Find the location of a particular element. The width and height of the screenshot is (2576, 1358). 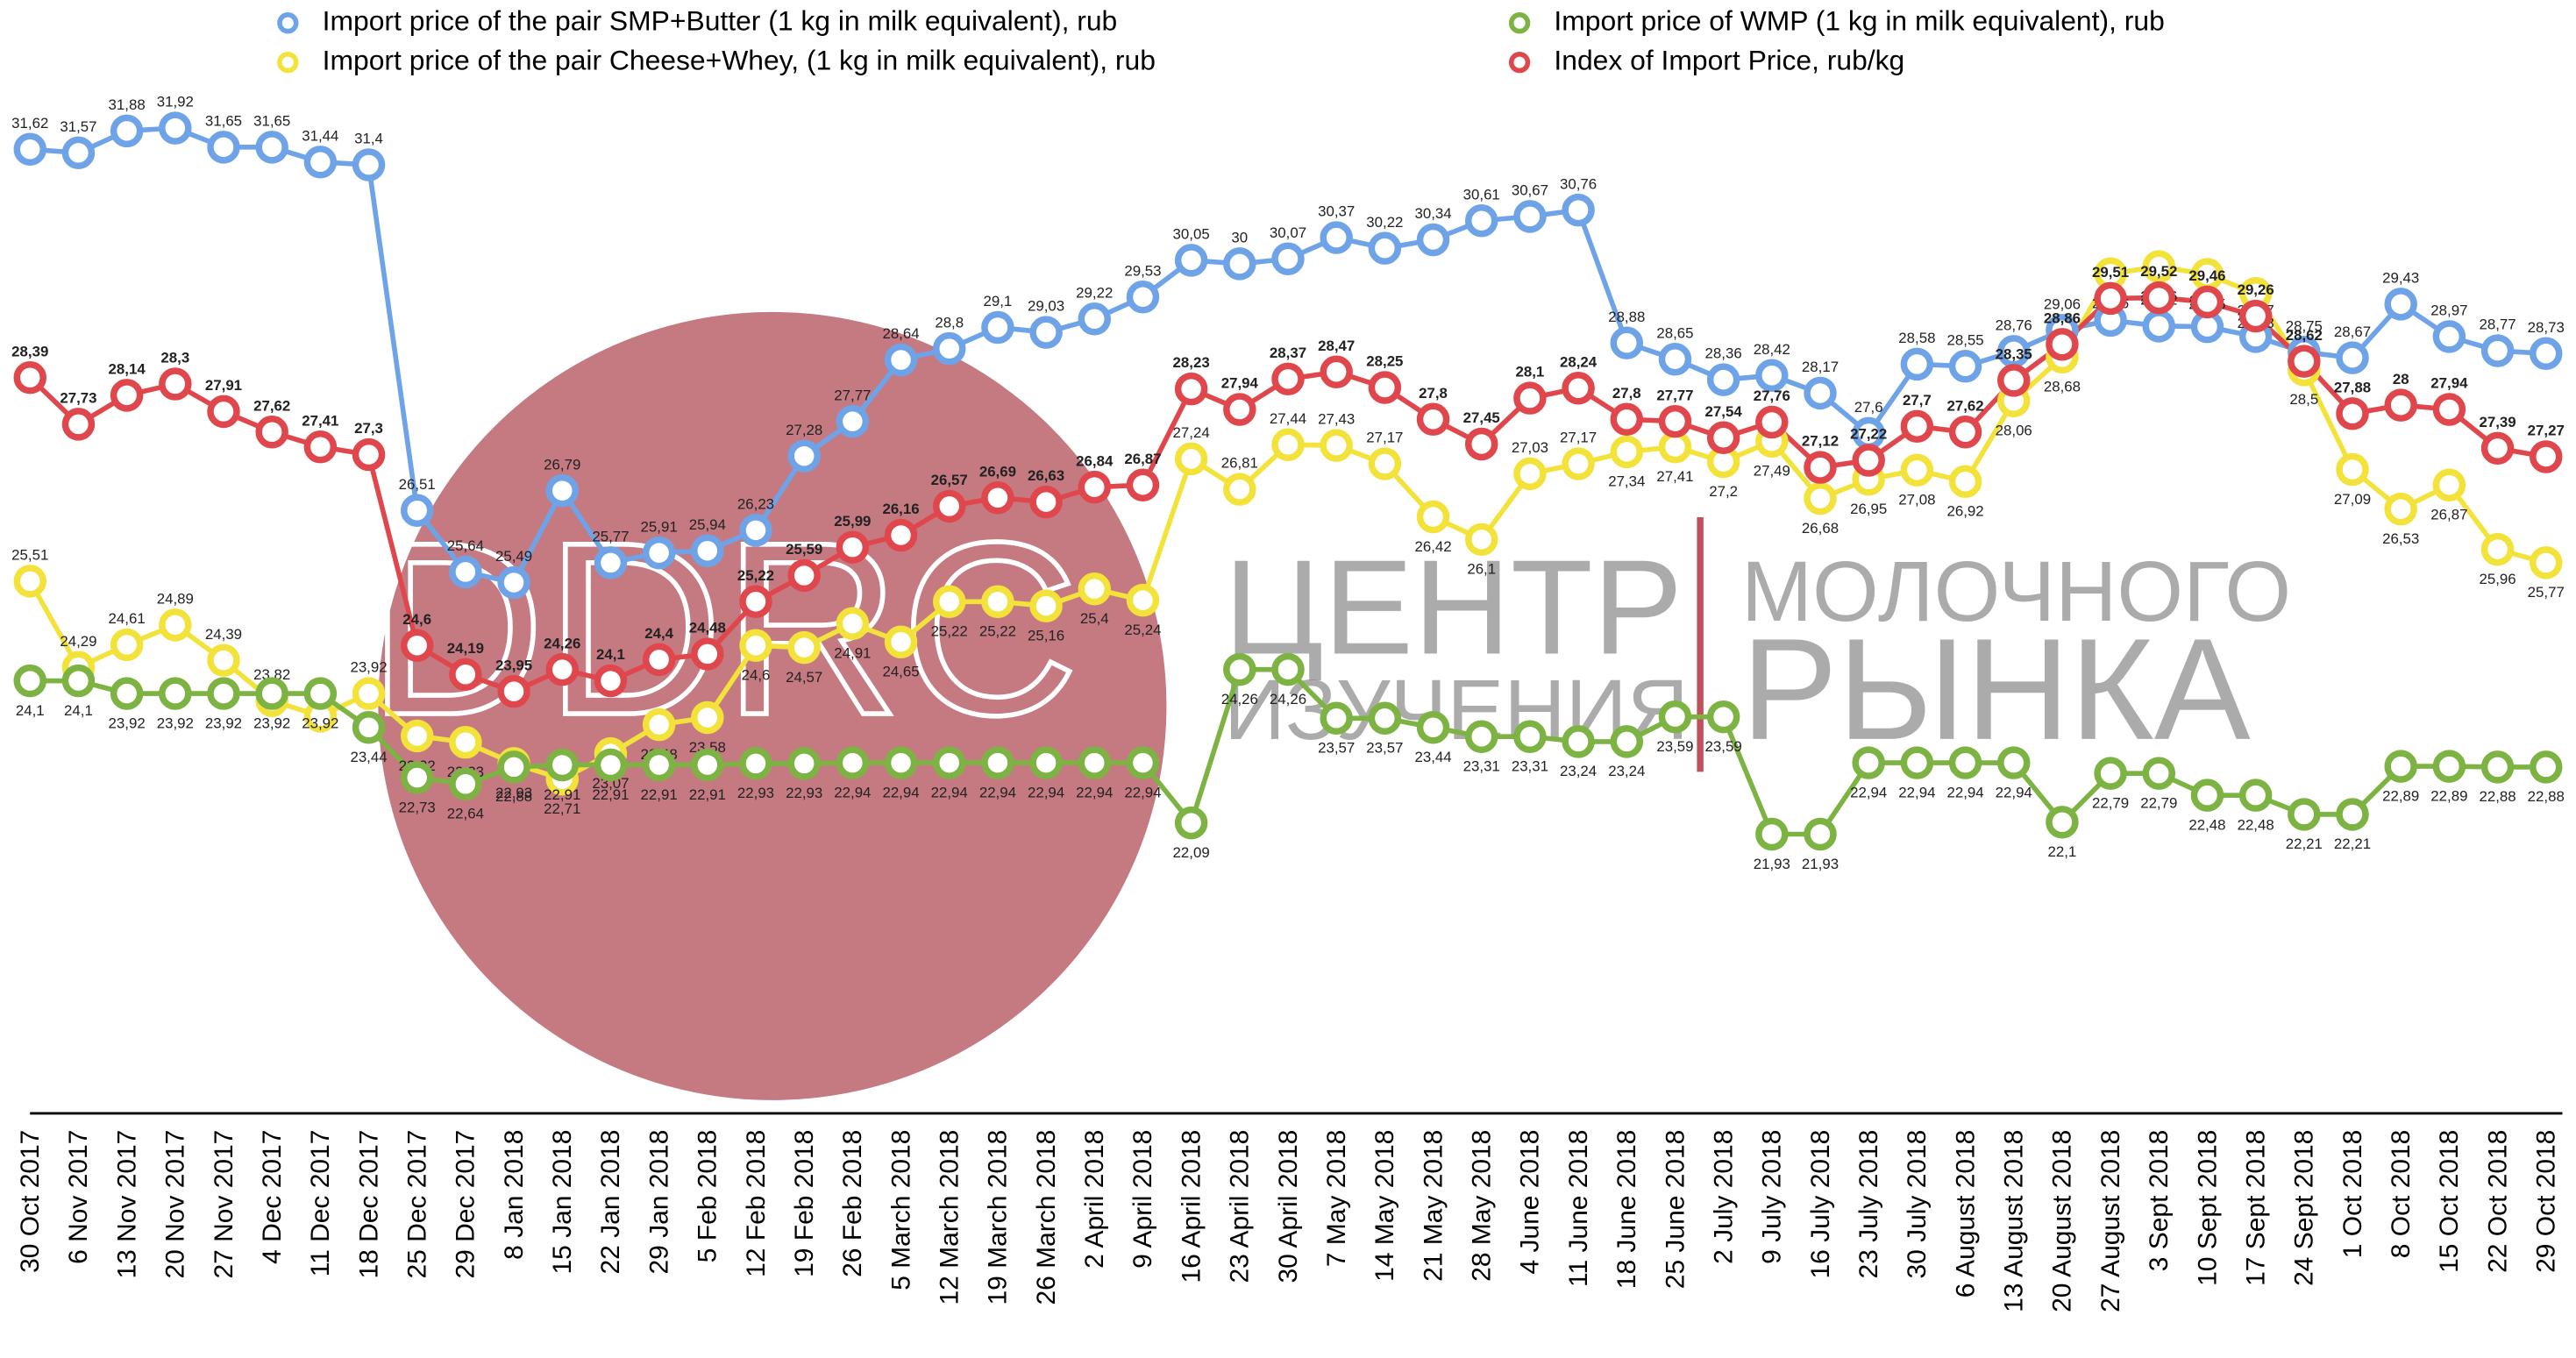

x-tick-label: 30 April 2018 is located at coordinates (1288, 1206).